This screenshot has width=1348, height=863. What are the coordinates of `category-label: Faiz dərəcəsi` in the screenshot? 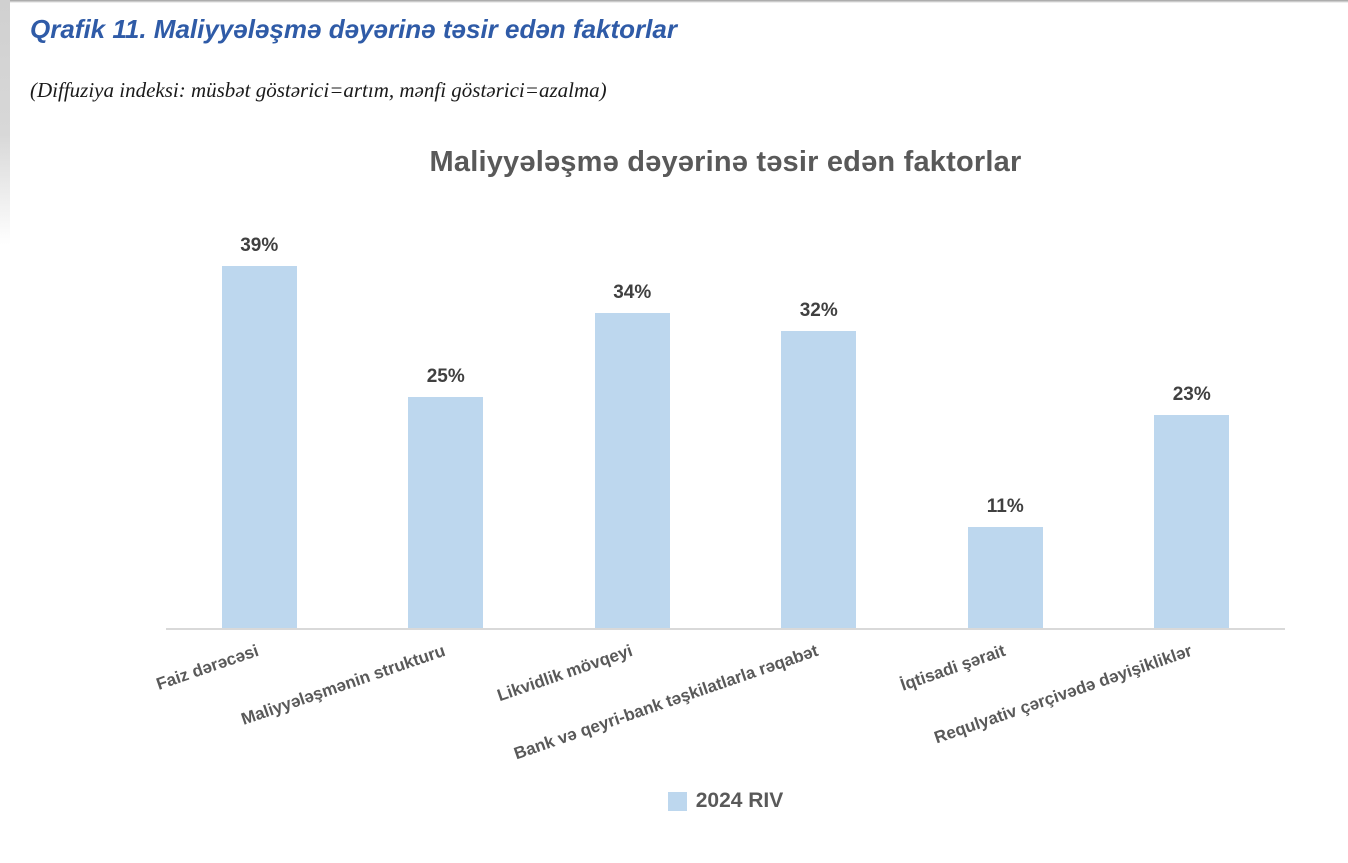 It's located at (208, 667).